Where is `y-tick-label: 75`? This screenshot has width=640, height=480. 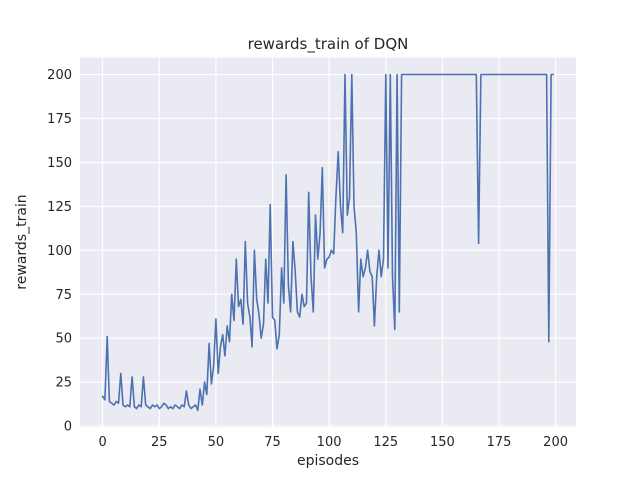
y-tick-label: 75 is located at coordinates (63, 295).